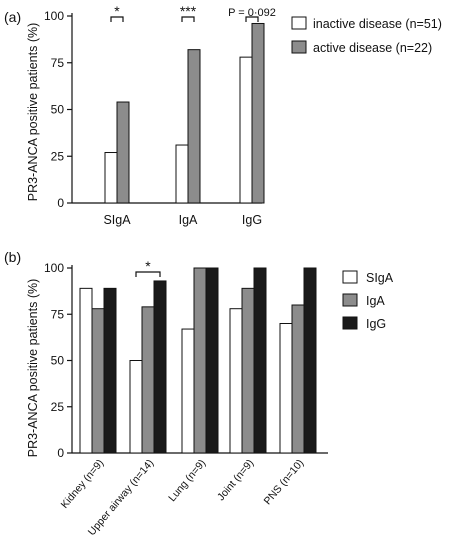 The image size is (474, 544). What do you see at coordinates (252, 13) in the screenshot?
I see `panel-a-significance-label: P = 0·092` at bounding box center [252, 13].